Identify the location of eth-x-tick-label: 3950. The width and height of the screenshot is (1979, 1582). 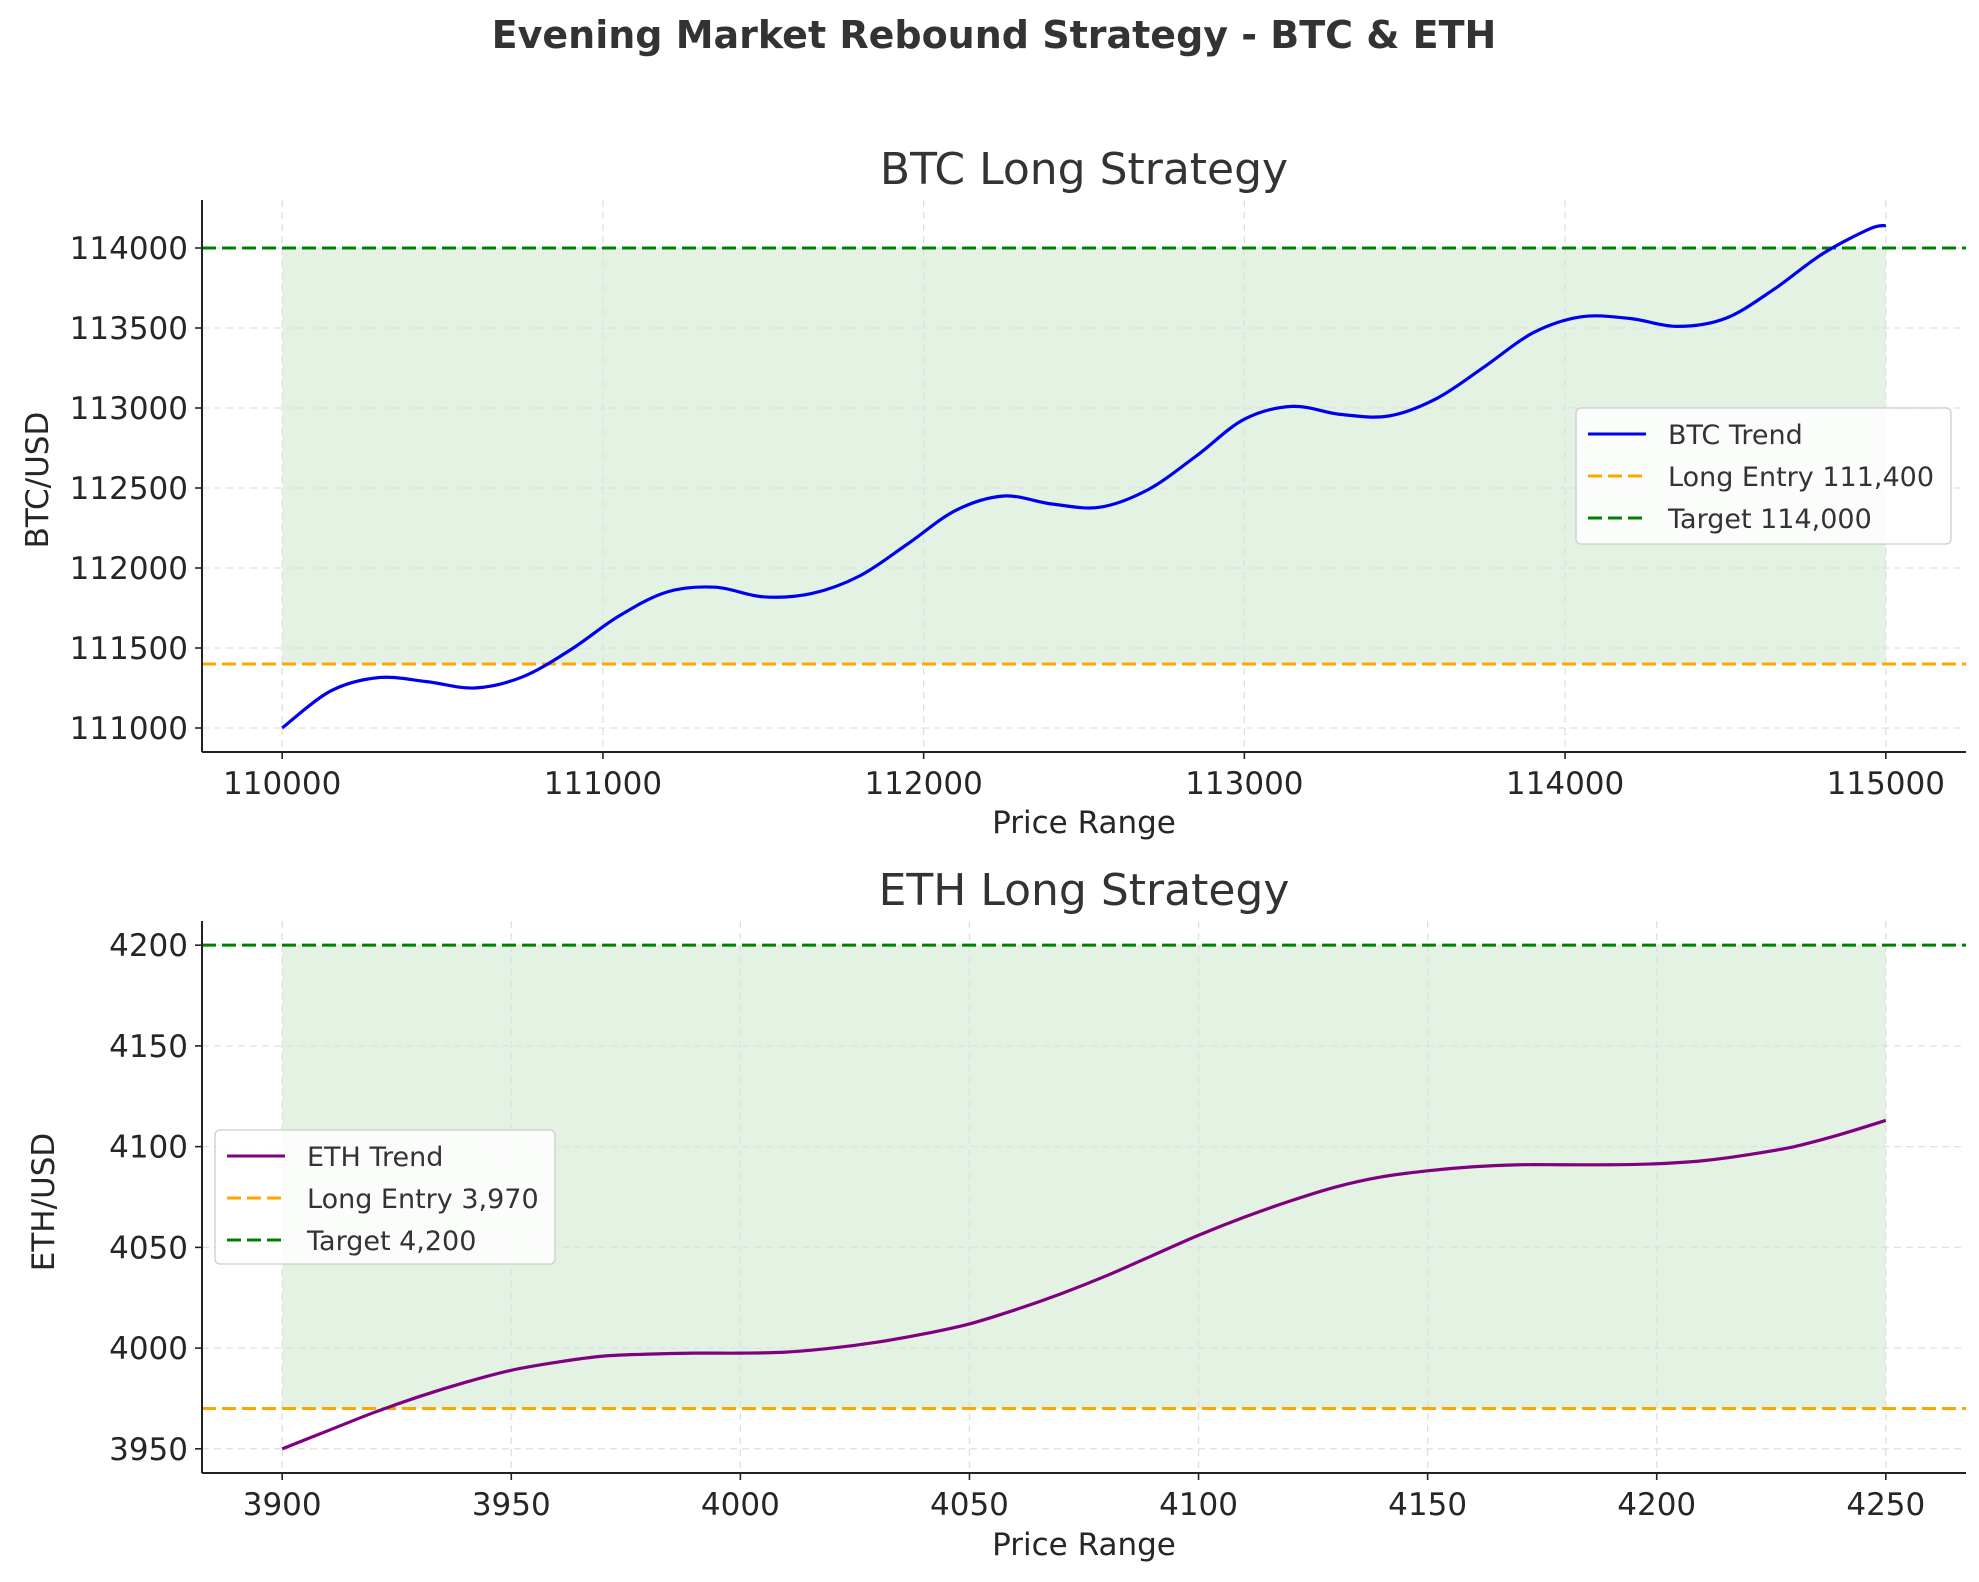
(511, 1505).